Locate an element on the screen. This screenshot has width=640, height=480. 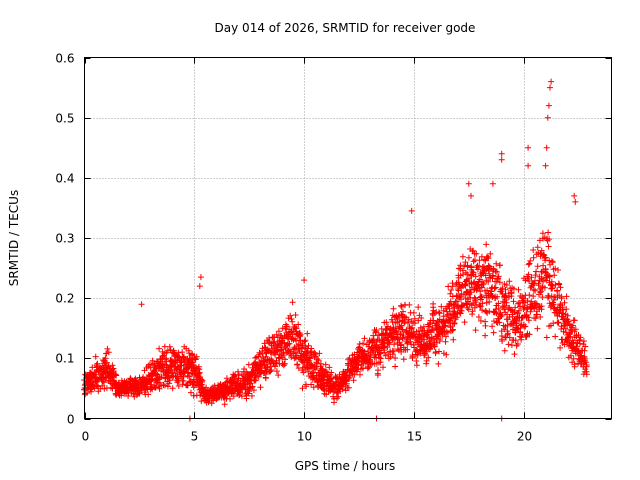
x-axis-label: GPS time / hours is located at coordinates (345, 466).